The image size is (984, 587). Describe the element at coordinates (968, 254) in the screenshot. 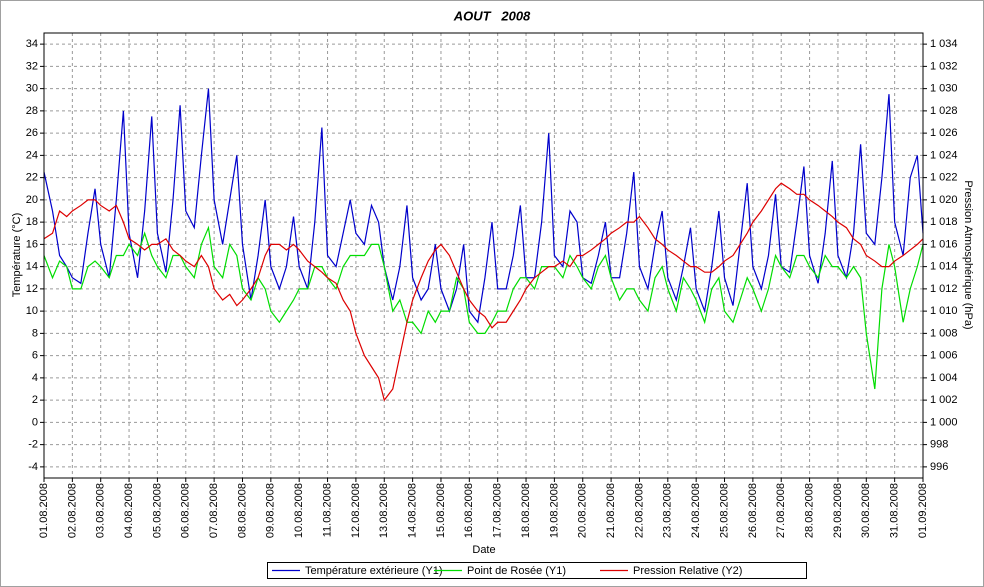

I see `y2-axis-label: Pression Atmosphérique (hPa)` at that location.